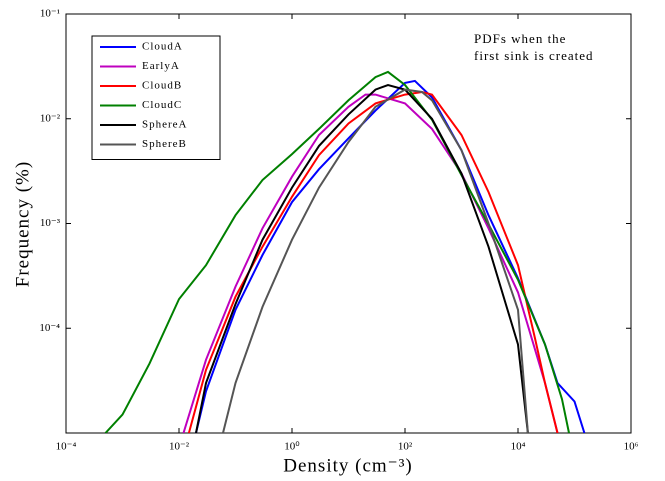 Image resolution: width=665 pixels, height=481 pixels. I want to click on x-axis-label: Density (cm⁻³), so click(347, 465).